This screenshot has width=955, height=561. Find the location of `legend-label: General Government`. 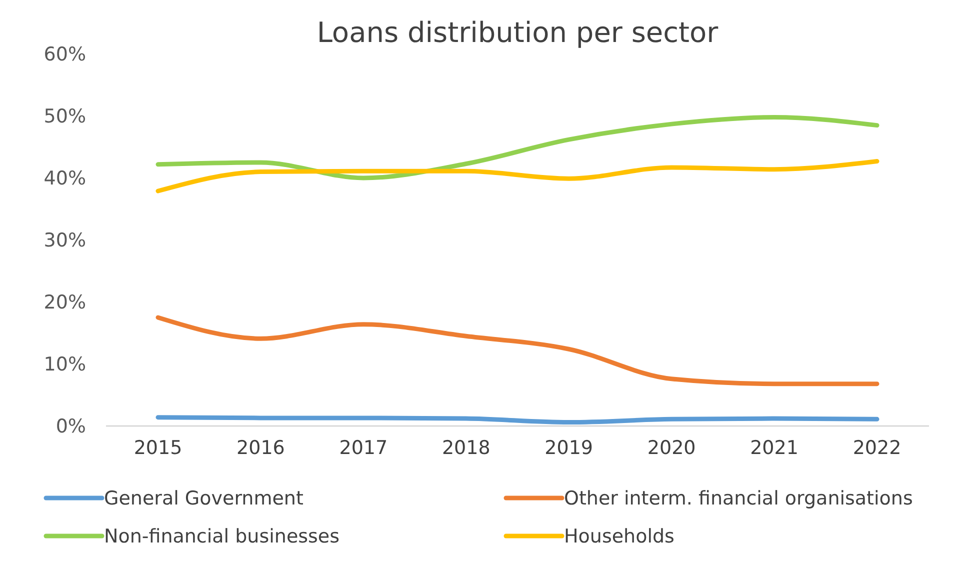

legend-label: General Government is located at coordinates (204, 499).